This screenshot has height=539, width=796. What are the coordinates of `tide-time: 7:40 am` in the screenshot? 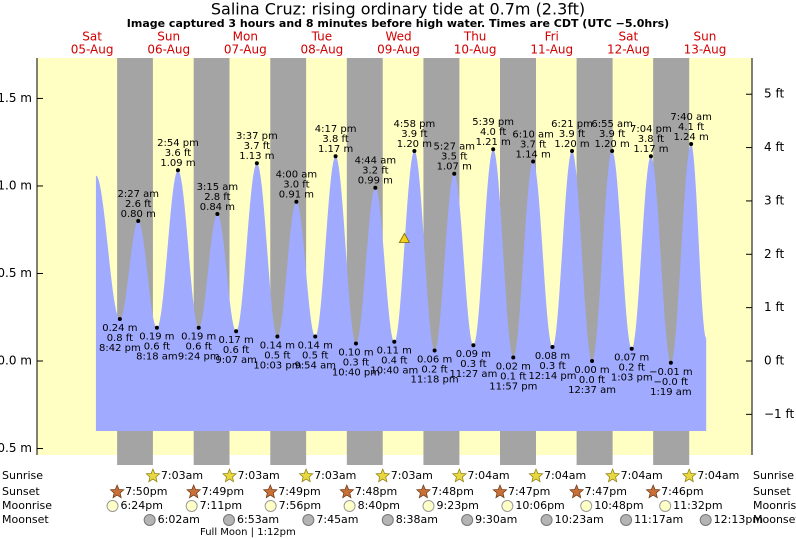 It's located at (691, 117).